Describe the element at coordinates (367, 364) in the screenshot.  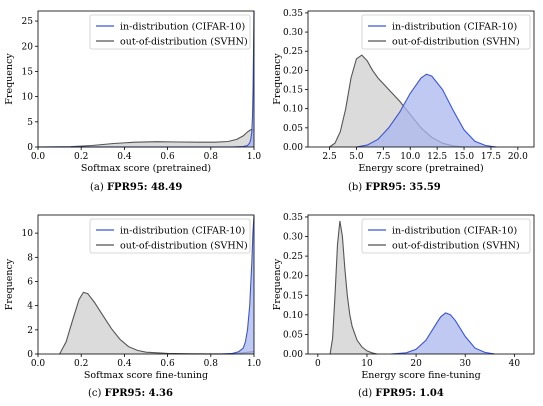
I see `x-tick-label: 10` at that location.